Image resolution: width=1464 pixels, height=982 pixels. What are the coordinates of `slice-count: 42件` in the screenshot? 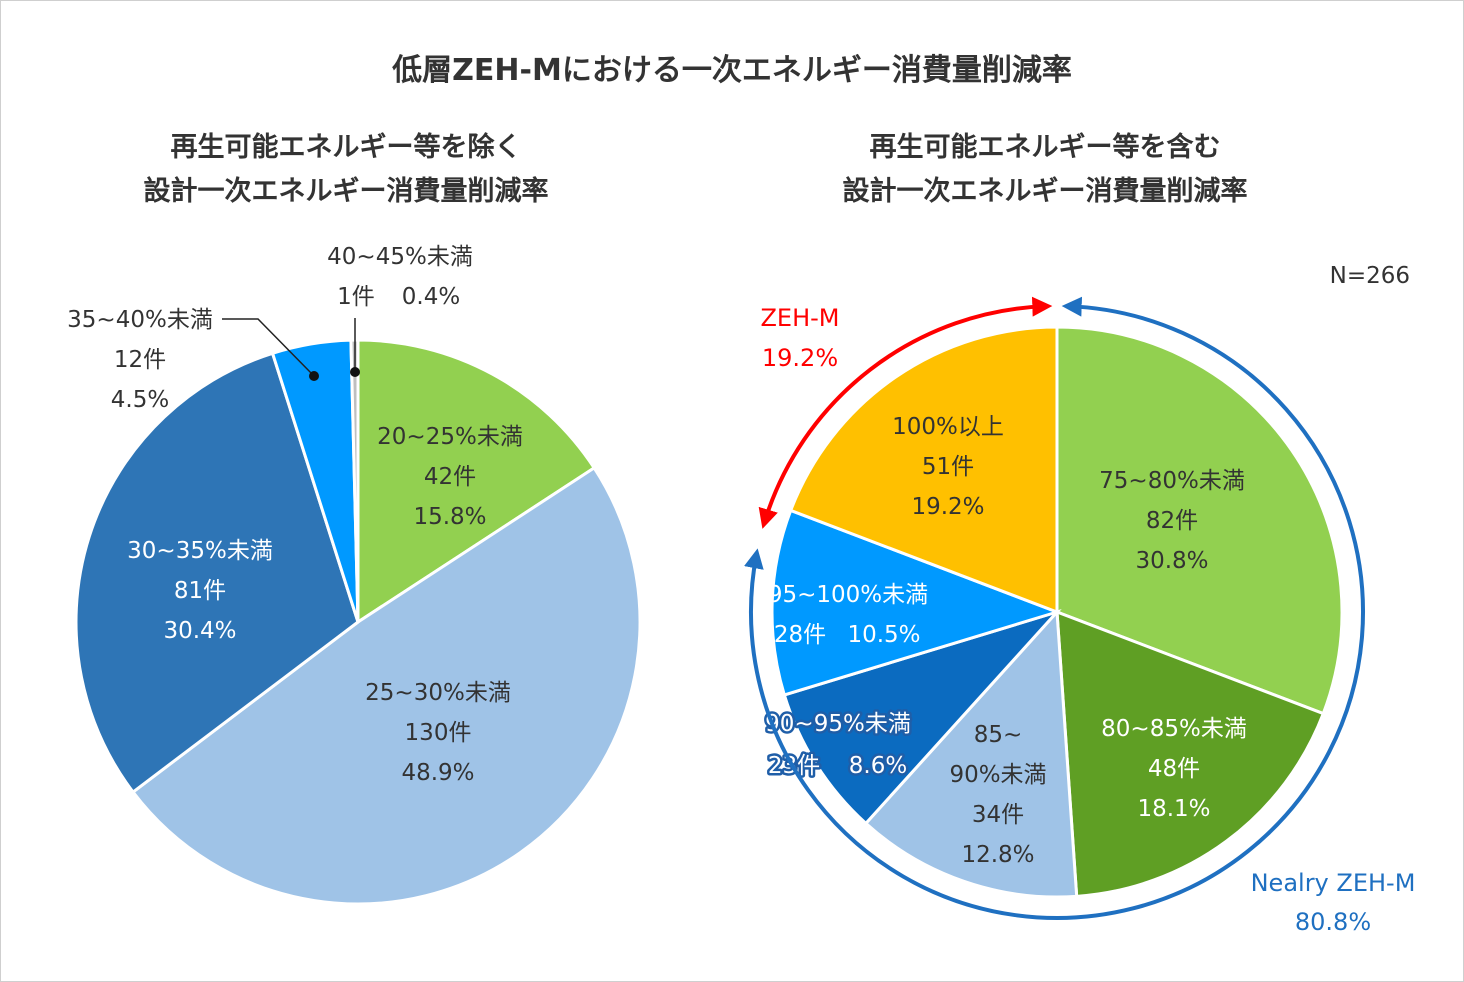 It's located at (450, 477).